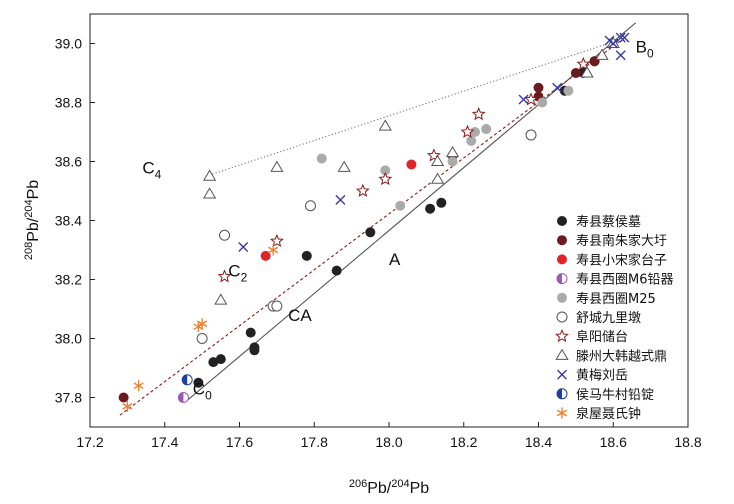  What do you see at coordinates (557, 87) in the screenshot?
I see `data-point-s8-p3` at bounding box center [557, 87].